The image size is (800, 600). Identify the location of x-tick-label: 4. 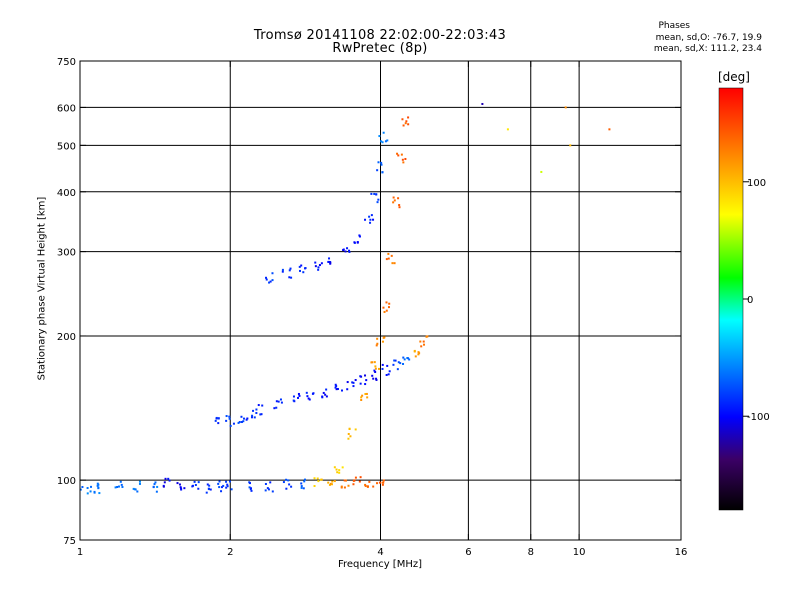
(380, 552).